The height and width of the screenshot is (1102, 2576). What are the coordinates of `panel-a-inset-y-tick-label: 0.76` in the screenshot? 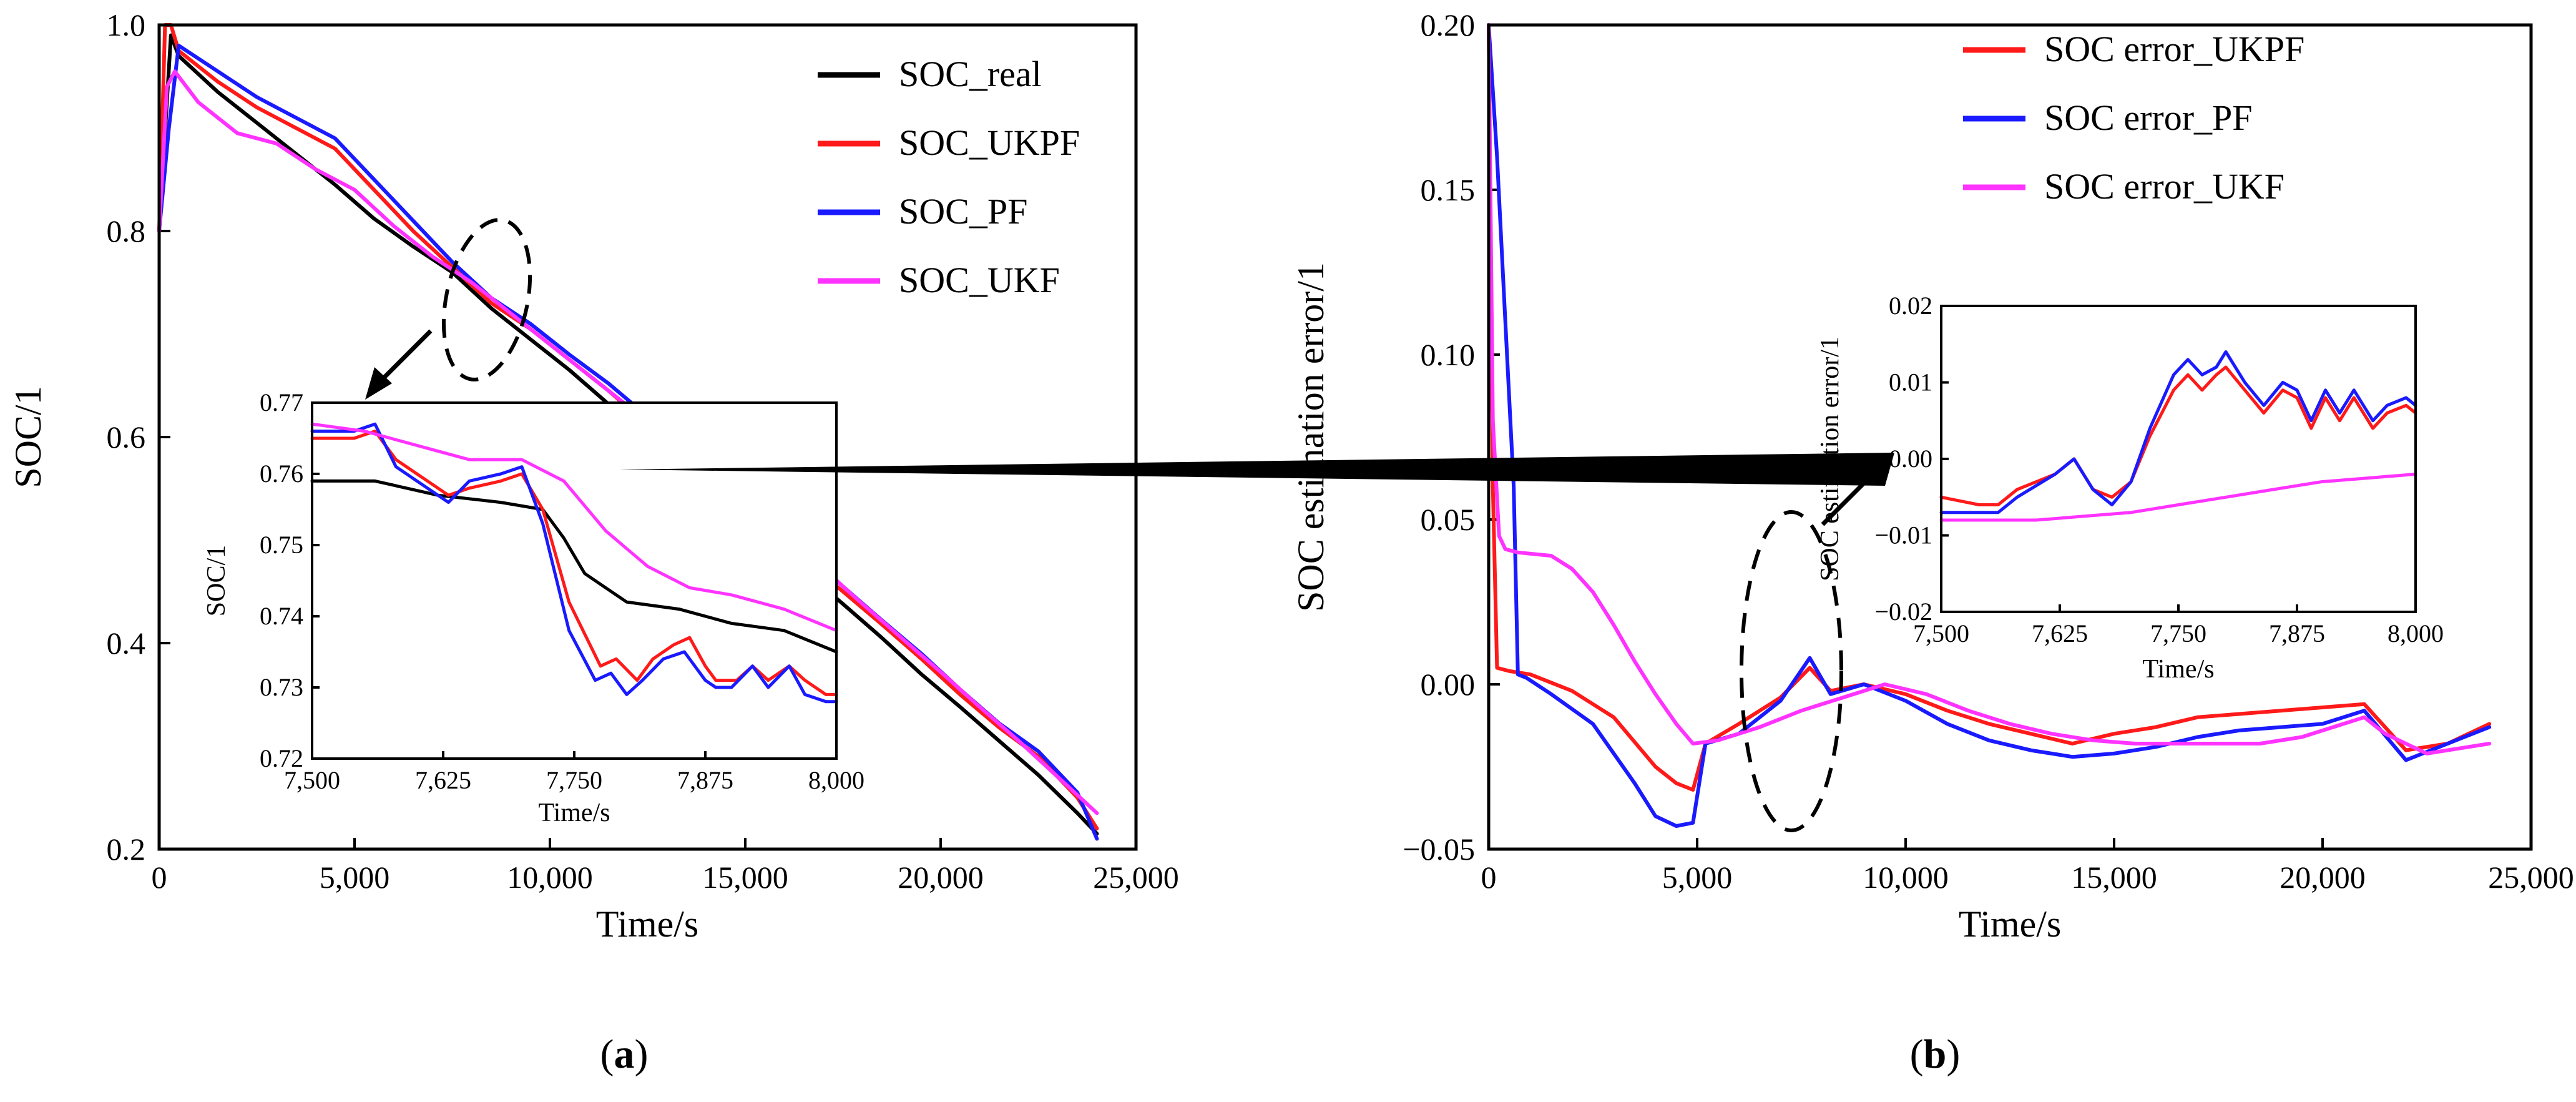 It's located at (281, 474).